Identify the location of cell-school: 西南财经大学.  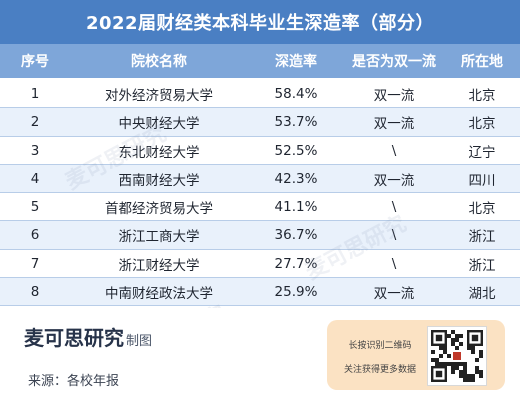
(159, 180).